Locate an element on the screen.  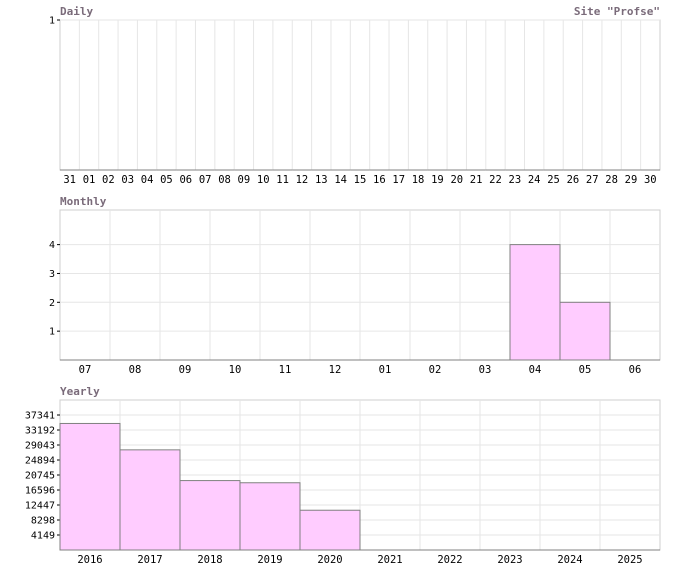
yearly-ytick-label: 37341 is located at coordinates (40, 416).